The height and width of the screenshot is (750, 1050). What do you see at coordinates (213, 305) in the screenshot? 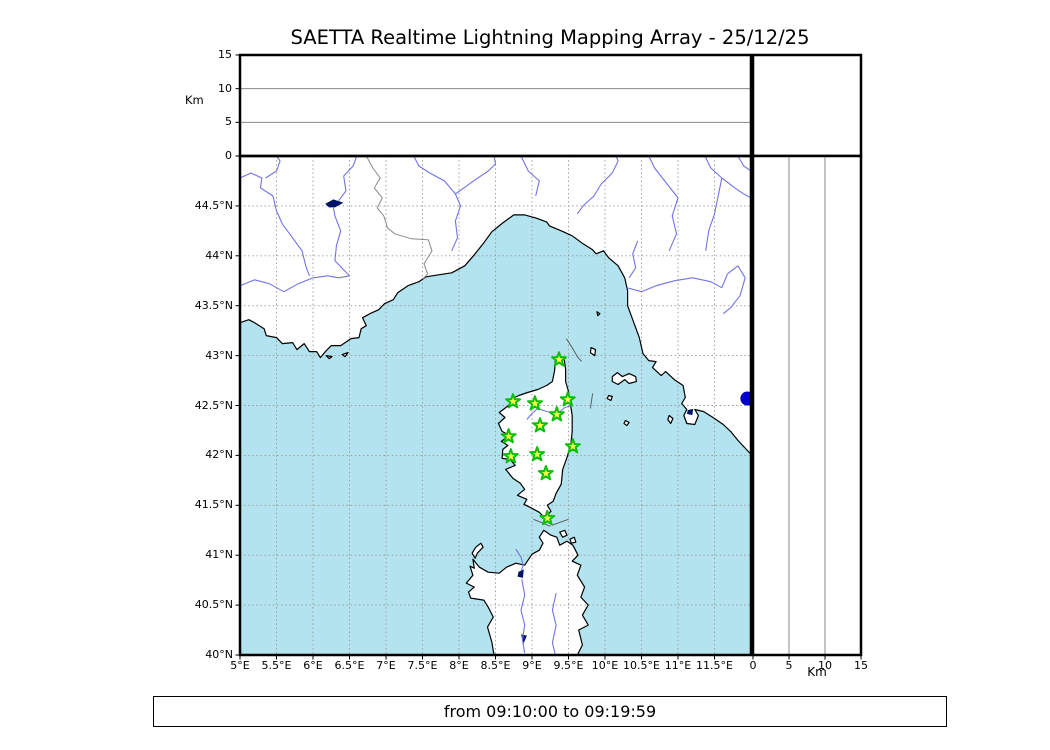
I see `lat-tick-label: 43.5°N` at bounding box center [213, 305].